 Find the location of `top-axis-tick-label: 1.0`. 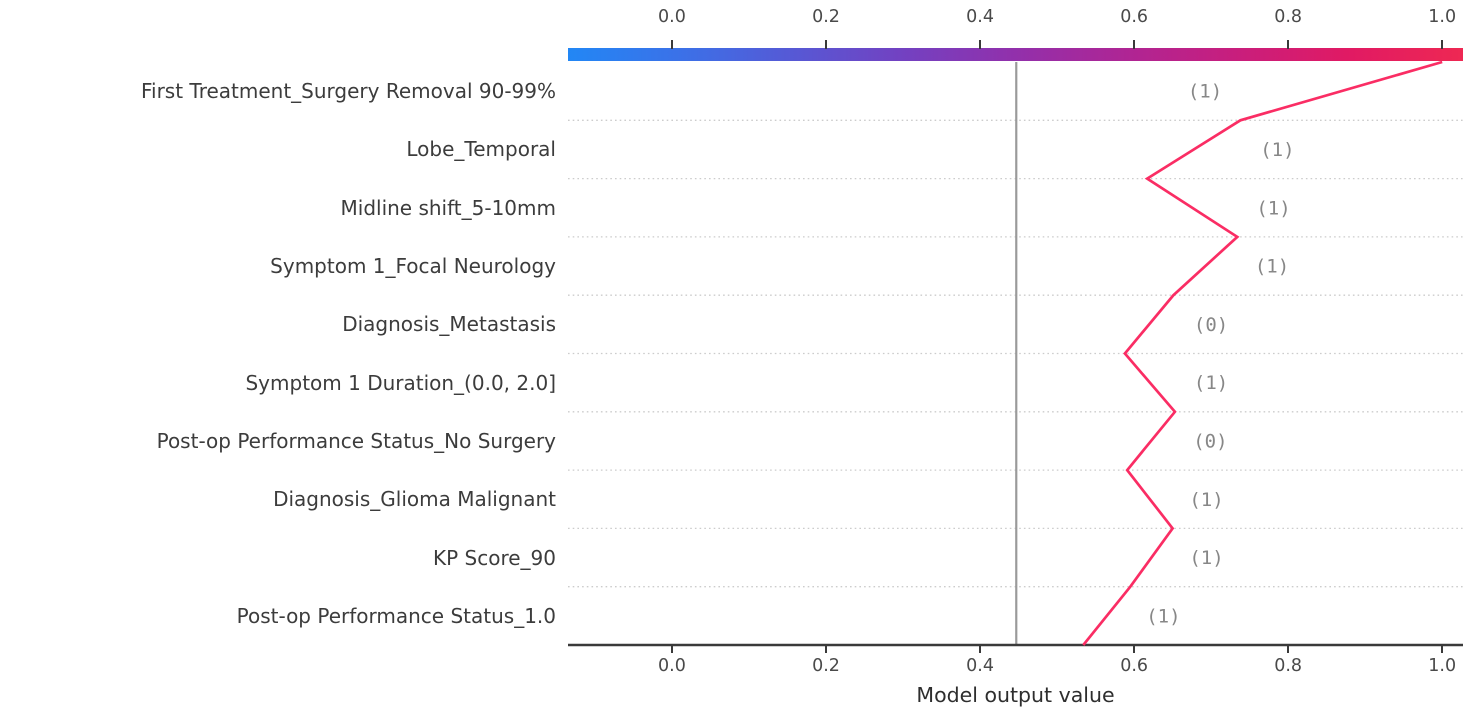

top-axis-tick-label: 1.0 is located at coordinates (1442, 17).